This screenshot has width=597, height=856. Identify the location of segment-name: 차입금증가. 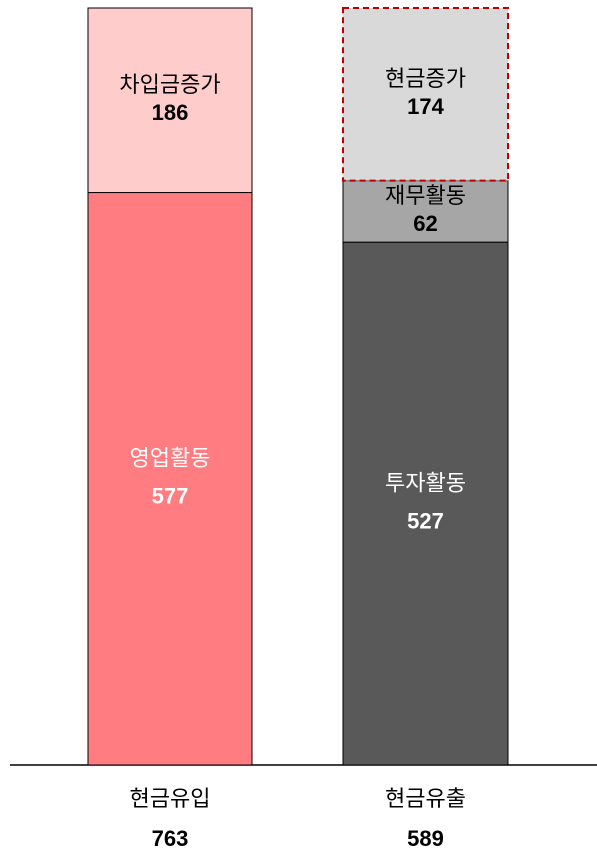
(169, 84).